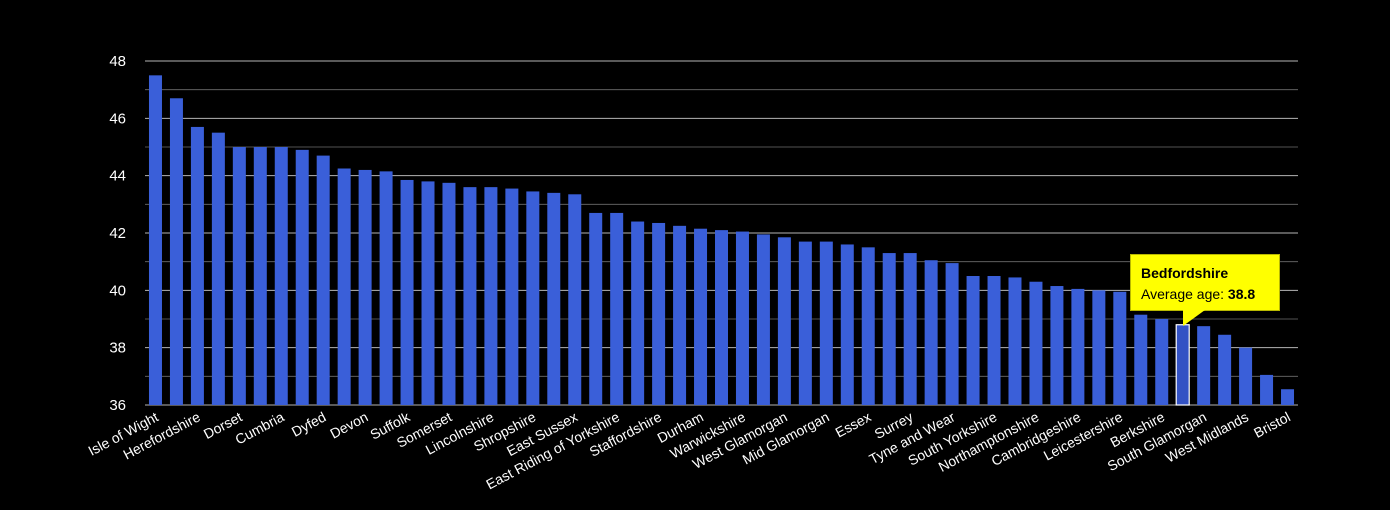 The width and height of the screenshot is (1390, 510). Describe the element at coordinates (309, 424) in the screenshot. I see `x-tick-label: Dyfed` at that location.